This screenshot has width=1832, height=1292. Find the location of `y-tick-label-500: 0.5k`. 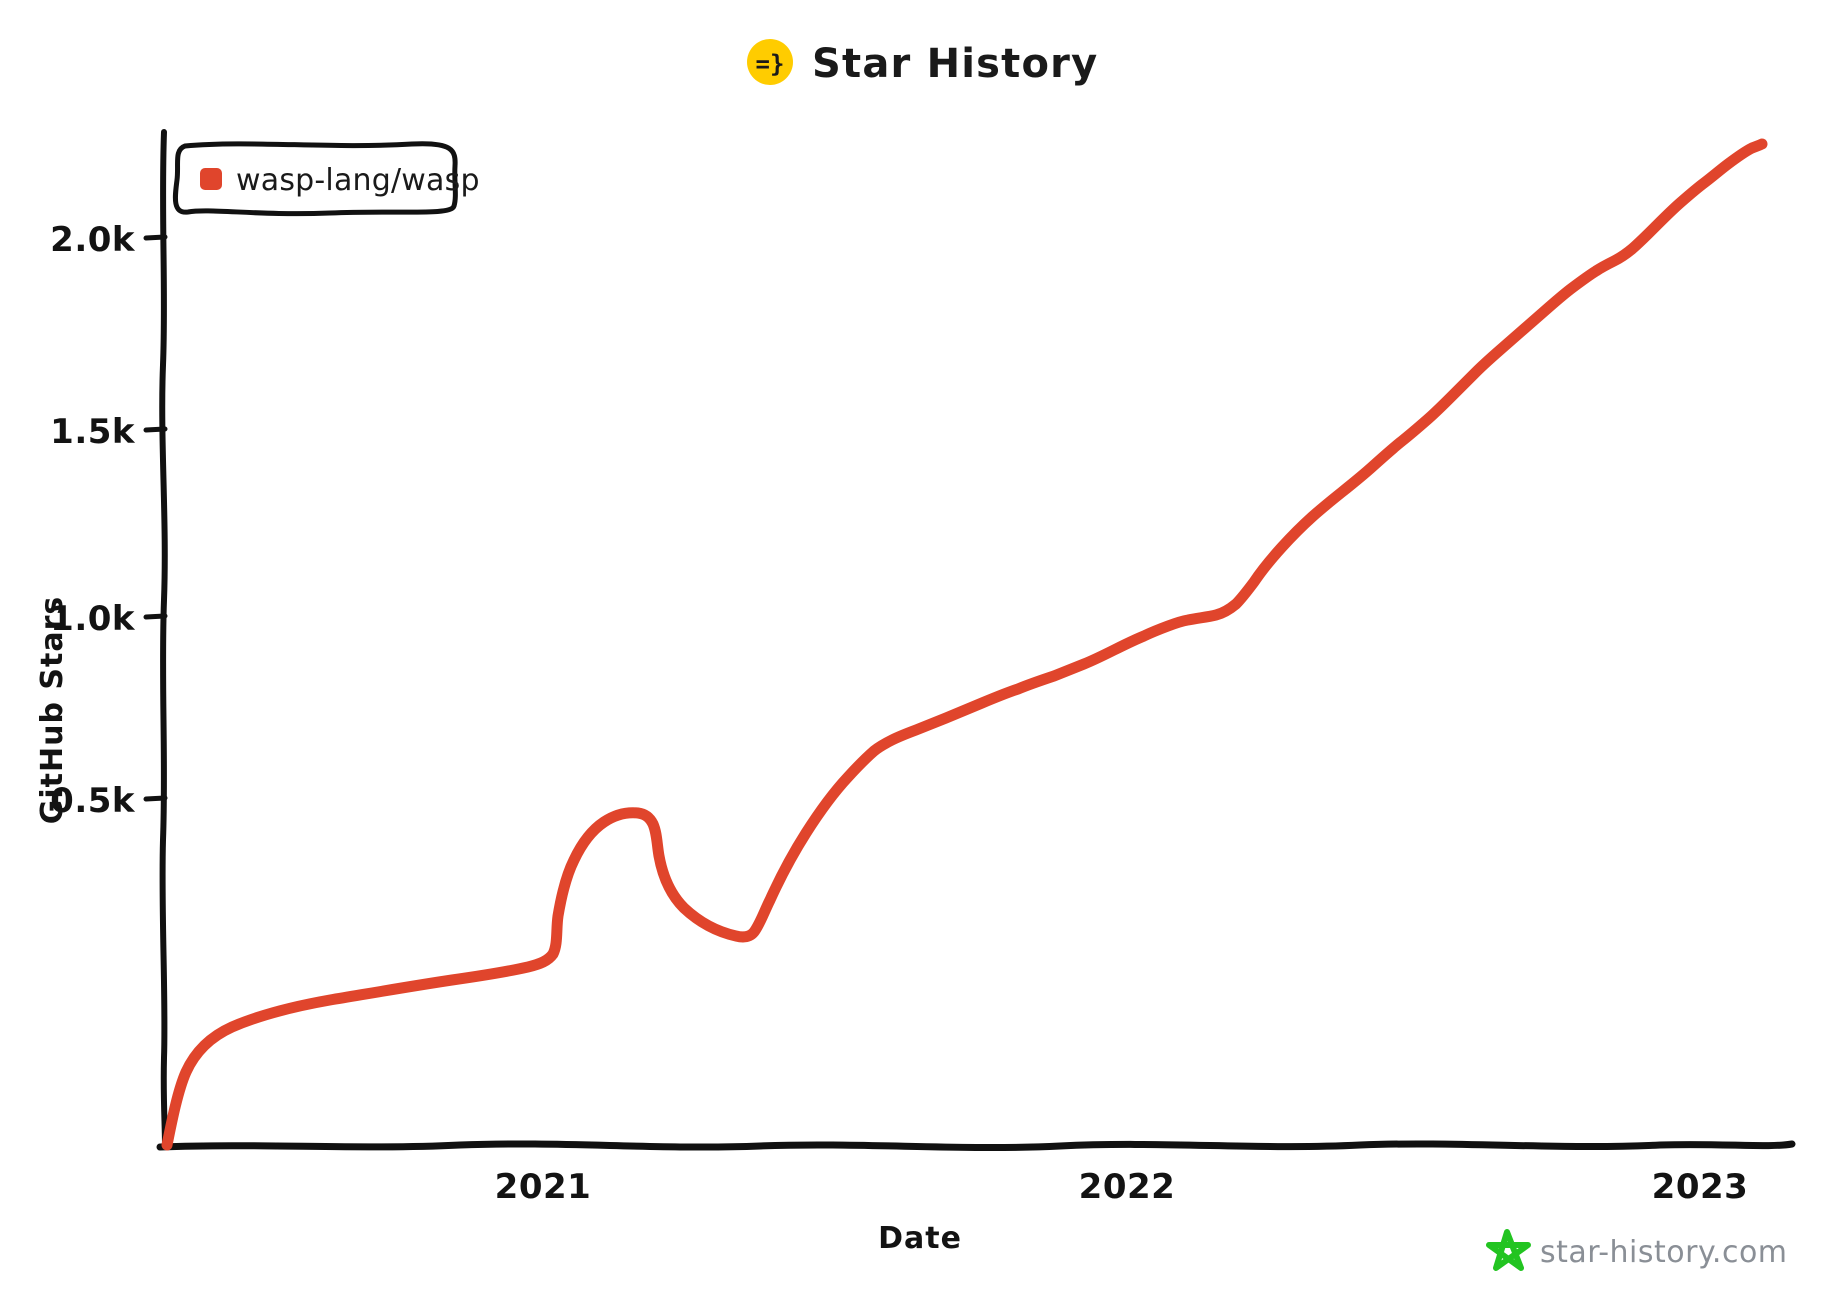

y-tick-label-500: 0.5k is located at coordinates (93, 801).